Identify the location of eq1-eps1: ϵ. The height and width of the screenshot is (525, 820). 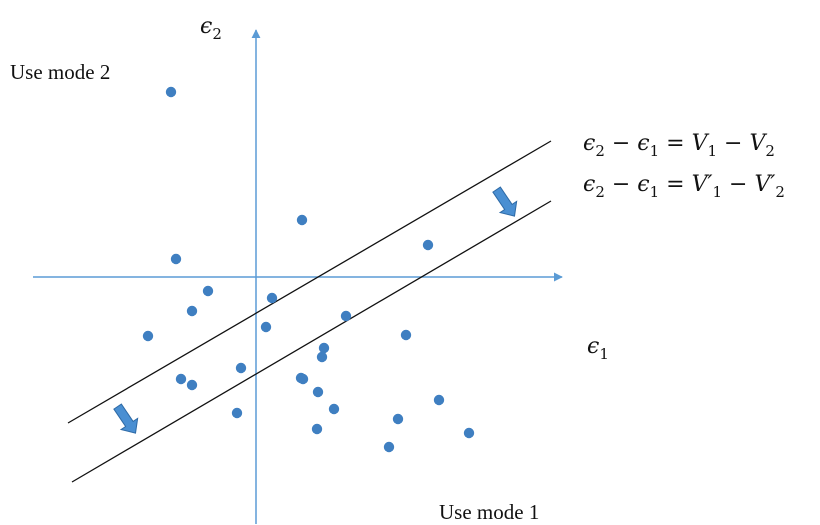
(643, 143).